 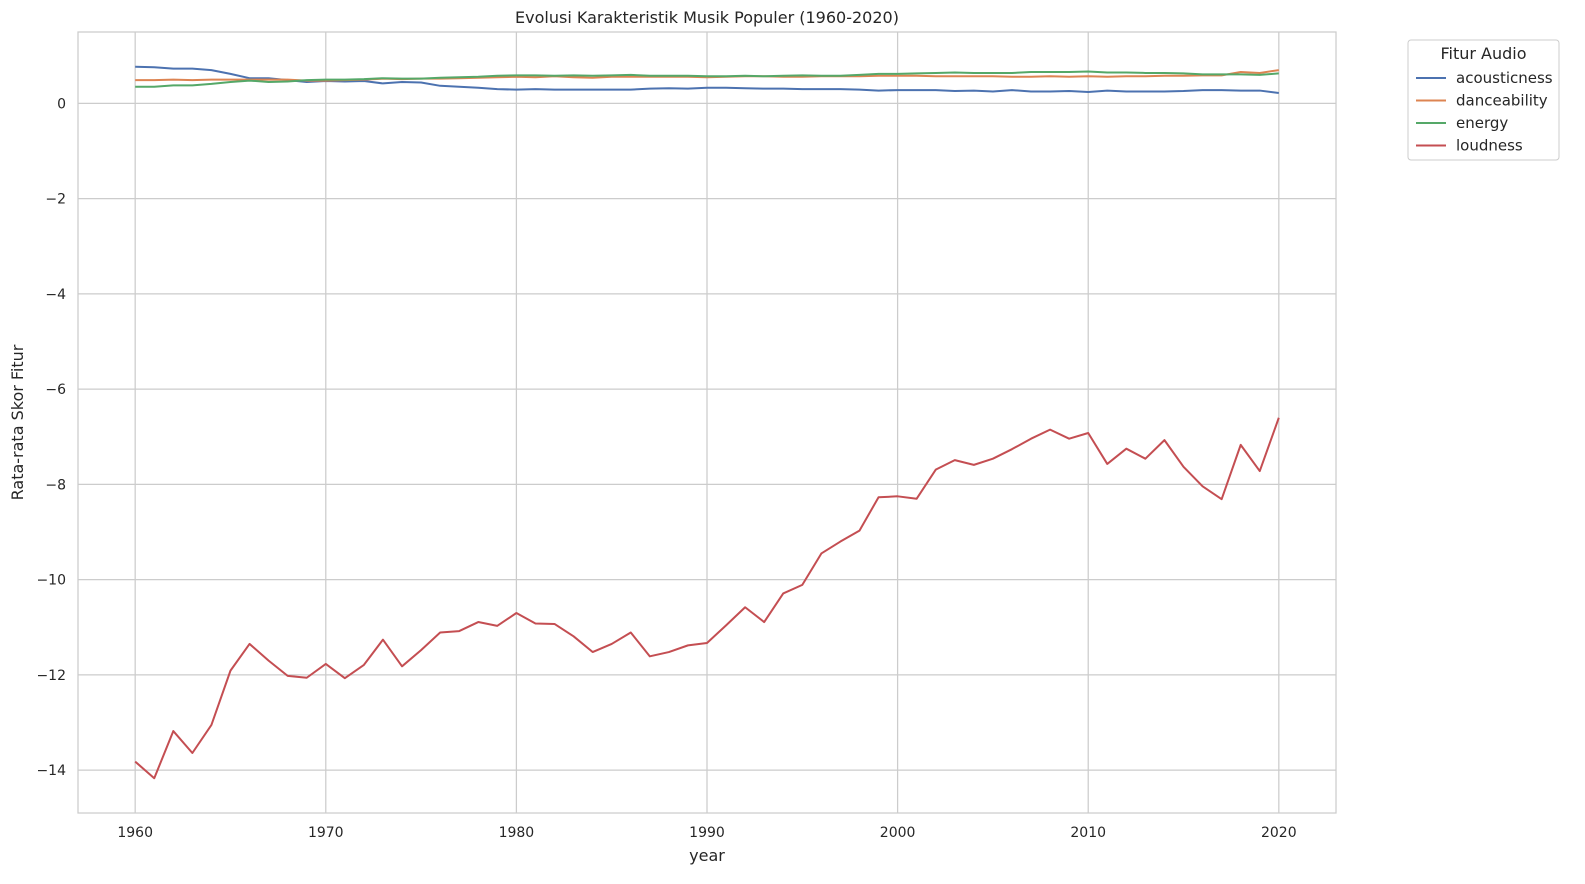 What do you see at coordinates (1489, 146) in the screenshot?
I see `legend-label-loudness: loudness` at bounding box center [1489, 146].